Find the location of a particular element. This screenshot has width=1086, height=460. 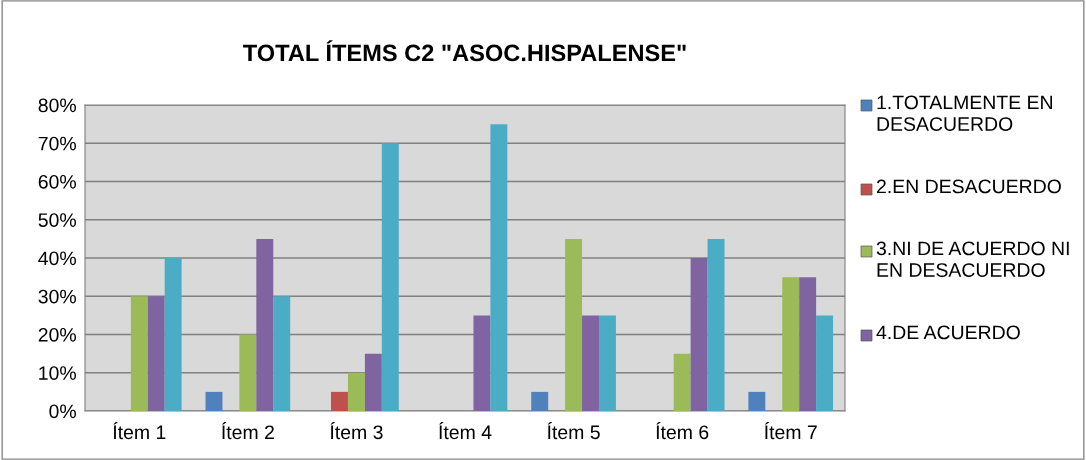

y-tick-label: 40% is located at coordinates (57, 258).